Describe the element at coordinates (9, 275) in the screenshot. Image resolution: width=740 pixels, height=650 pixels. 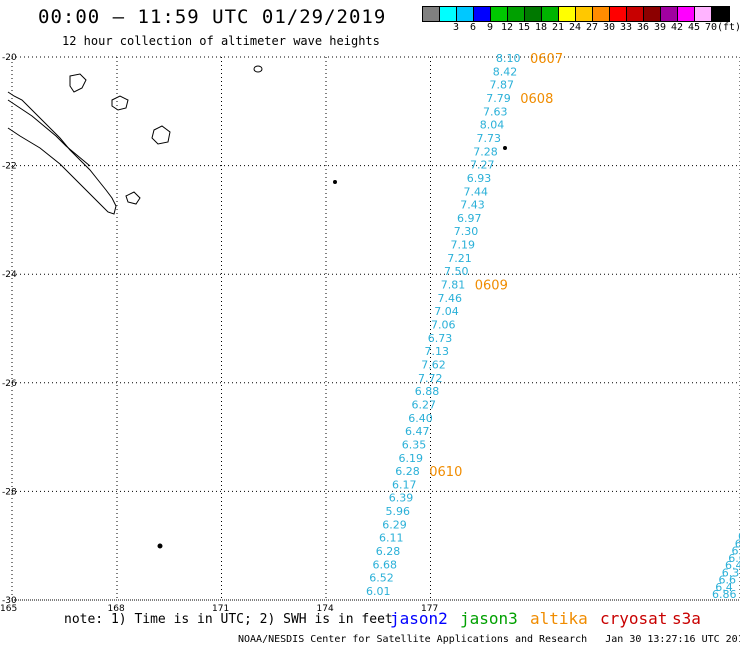
I see `lat-label: -24` at that location.